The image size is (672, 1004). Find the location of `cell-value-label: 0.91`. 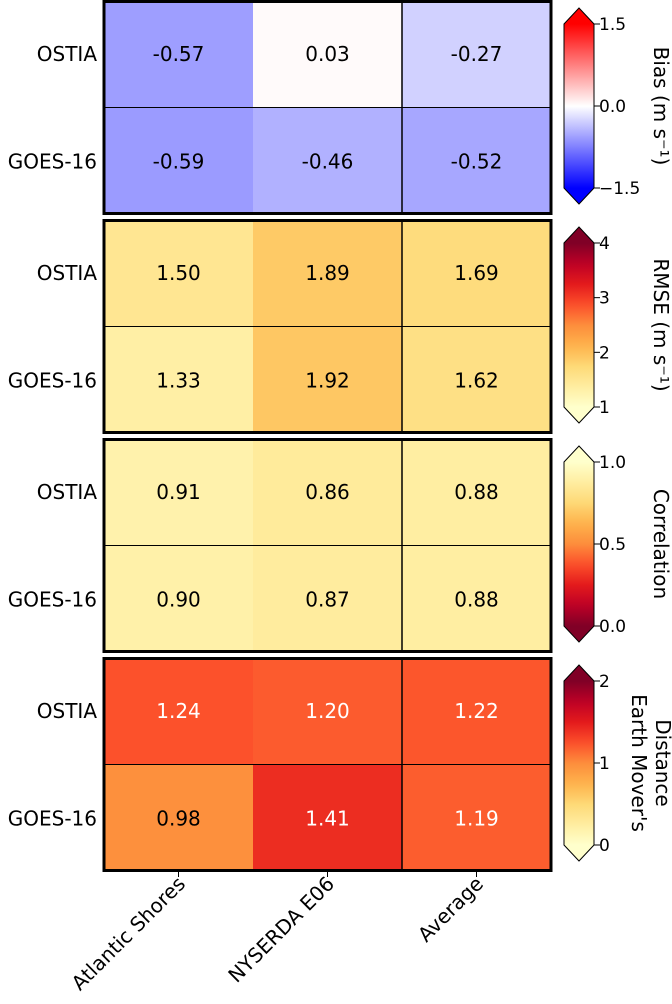

cell-value-label: 0.91 is located at coordinates (178, 492).